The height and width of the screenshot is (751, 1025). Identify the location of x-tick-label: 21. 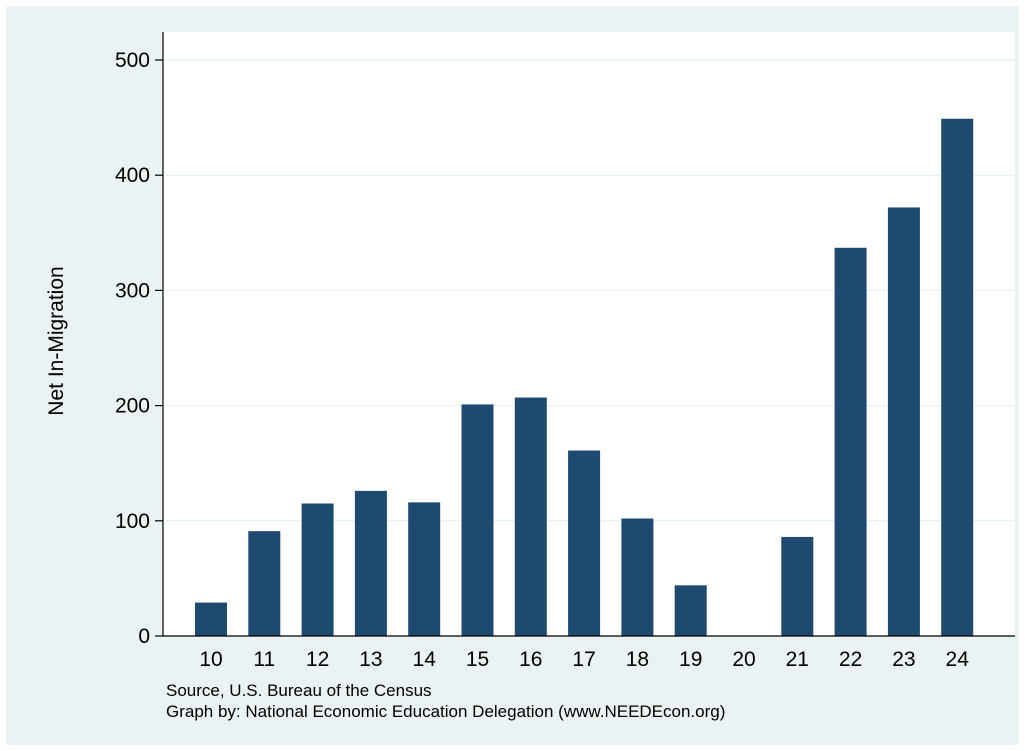
(797, 659).